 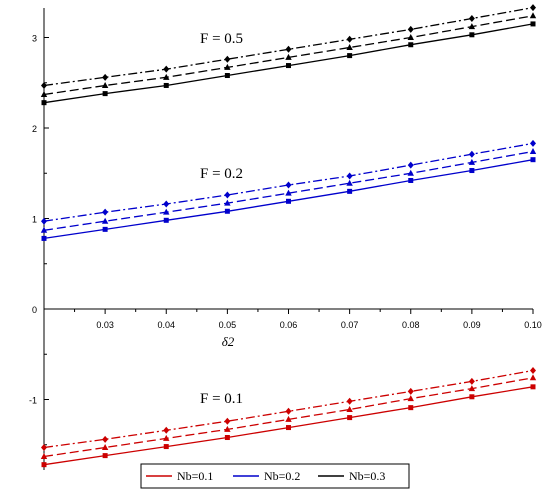 What do you see at coordinates (228, 341) in the screenshot?
I see `x-axis-label: δ2` at bounding box center [228, 341].